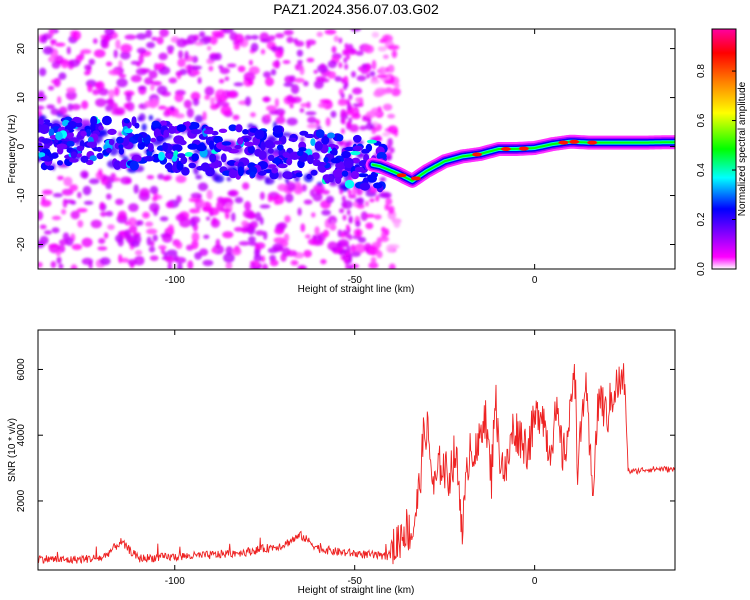 This screenshot has height=600, width=750. Describe the element at coordinates (21, 195) in the screenshot. I see `spectrogram-y-tick-label: -10` at that location.